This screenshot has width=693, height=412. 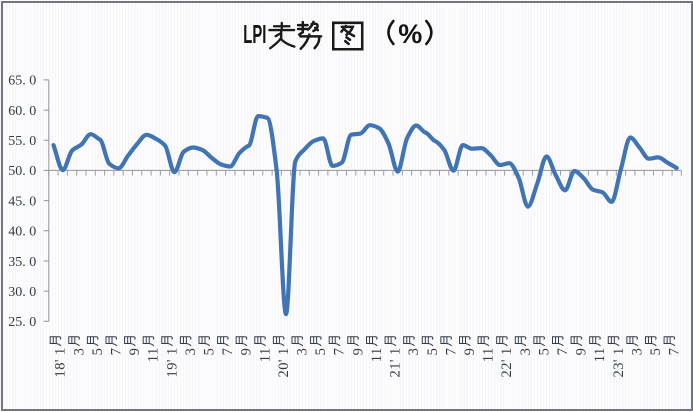 What do you see at coordinates (254, 34) in the screenshot?
I see `svg-text: LPI` at bounding box center [254, 34].